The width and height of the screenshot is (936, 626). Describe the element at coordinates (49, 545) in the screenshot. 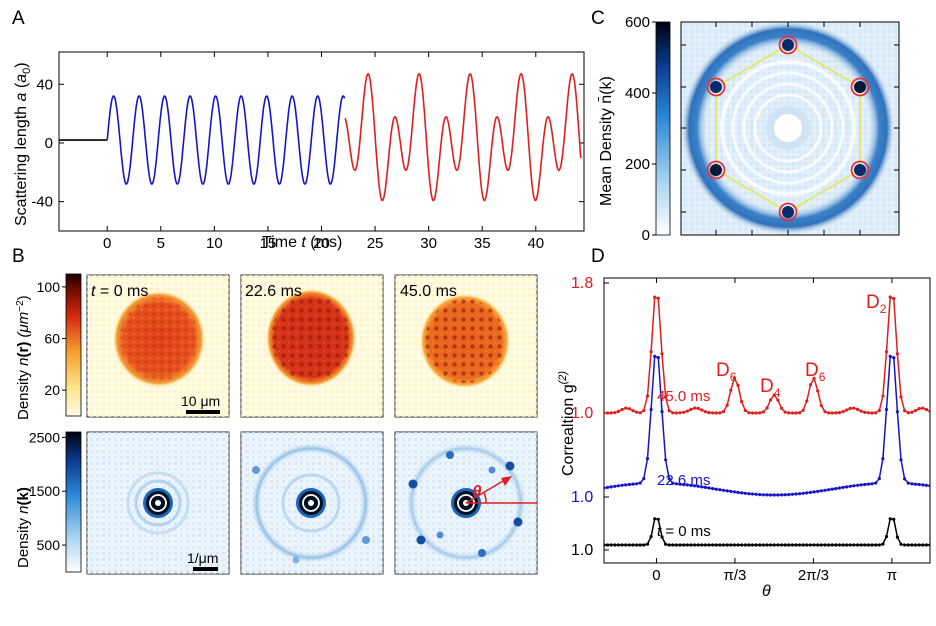

I see `colorbar-tick-label: 500` at that location.